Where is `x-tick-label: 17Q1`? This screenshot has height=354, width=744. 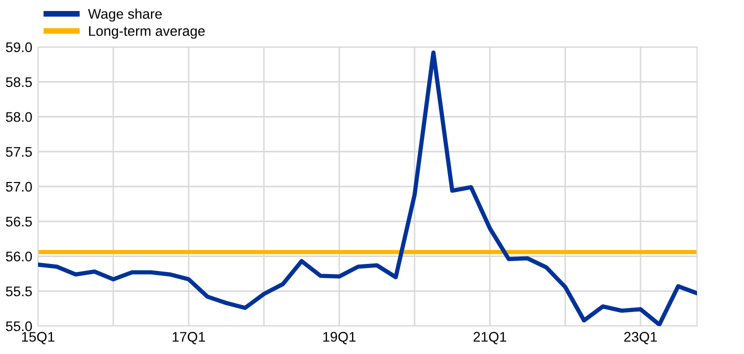 x-tick-label: 17Q1 is located at coordinates (188, 338).